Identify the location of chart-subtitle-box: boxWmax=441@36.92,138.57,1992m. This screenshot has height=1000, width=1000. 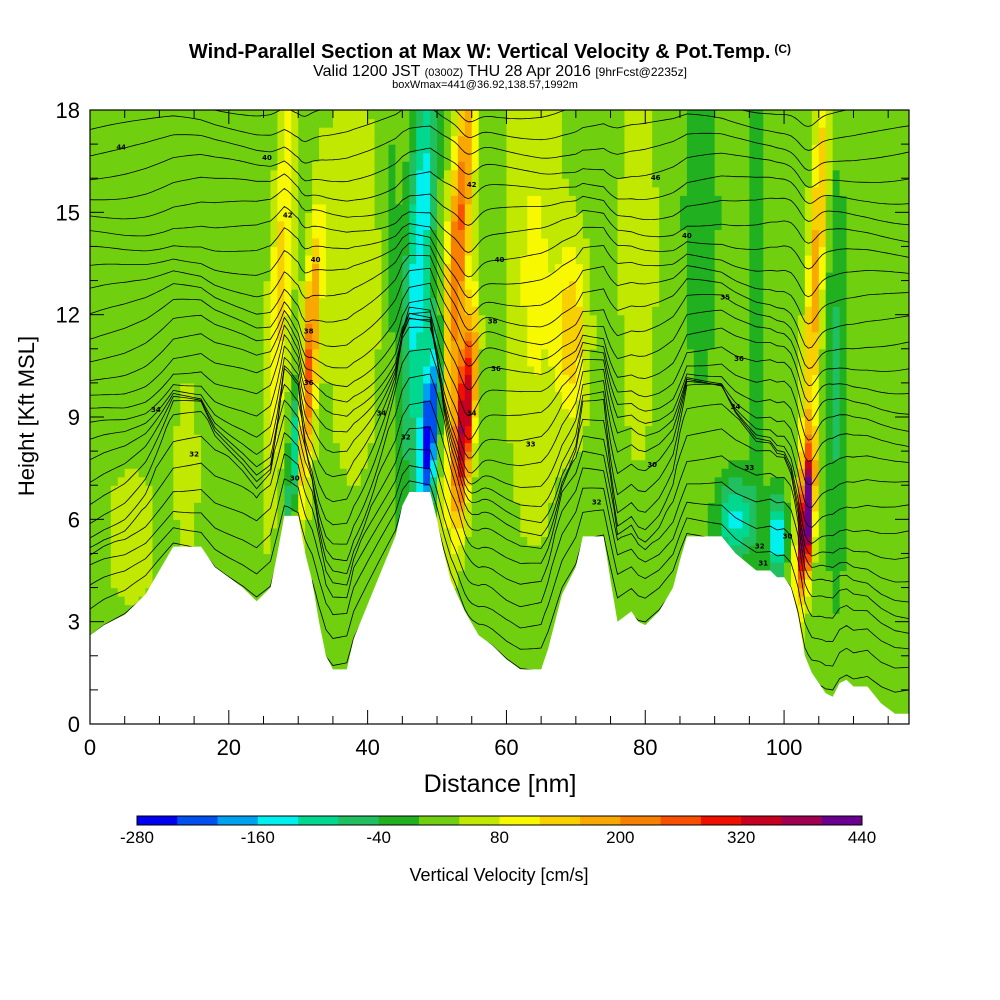
(485, 85).